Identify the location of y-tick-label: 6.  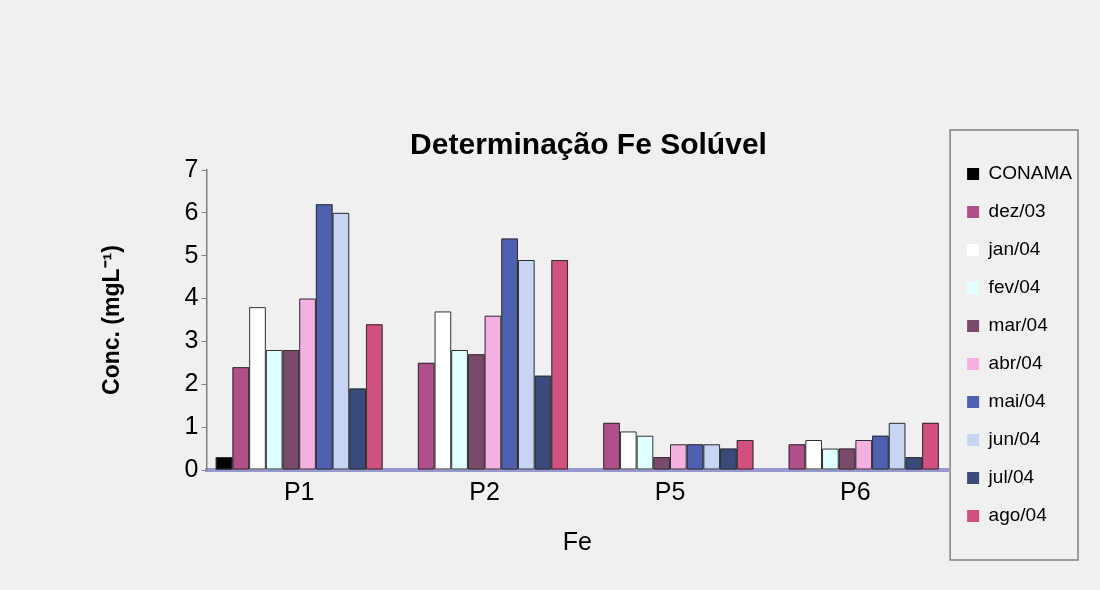
(191, 210).